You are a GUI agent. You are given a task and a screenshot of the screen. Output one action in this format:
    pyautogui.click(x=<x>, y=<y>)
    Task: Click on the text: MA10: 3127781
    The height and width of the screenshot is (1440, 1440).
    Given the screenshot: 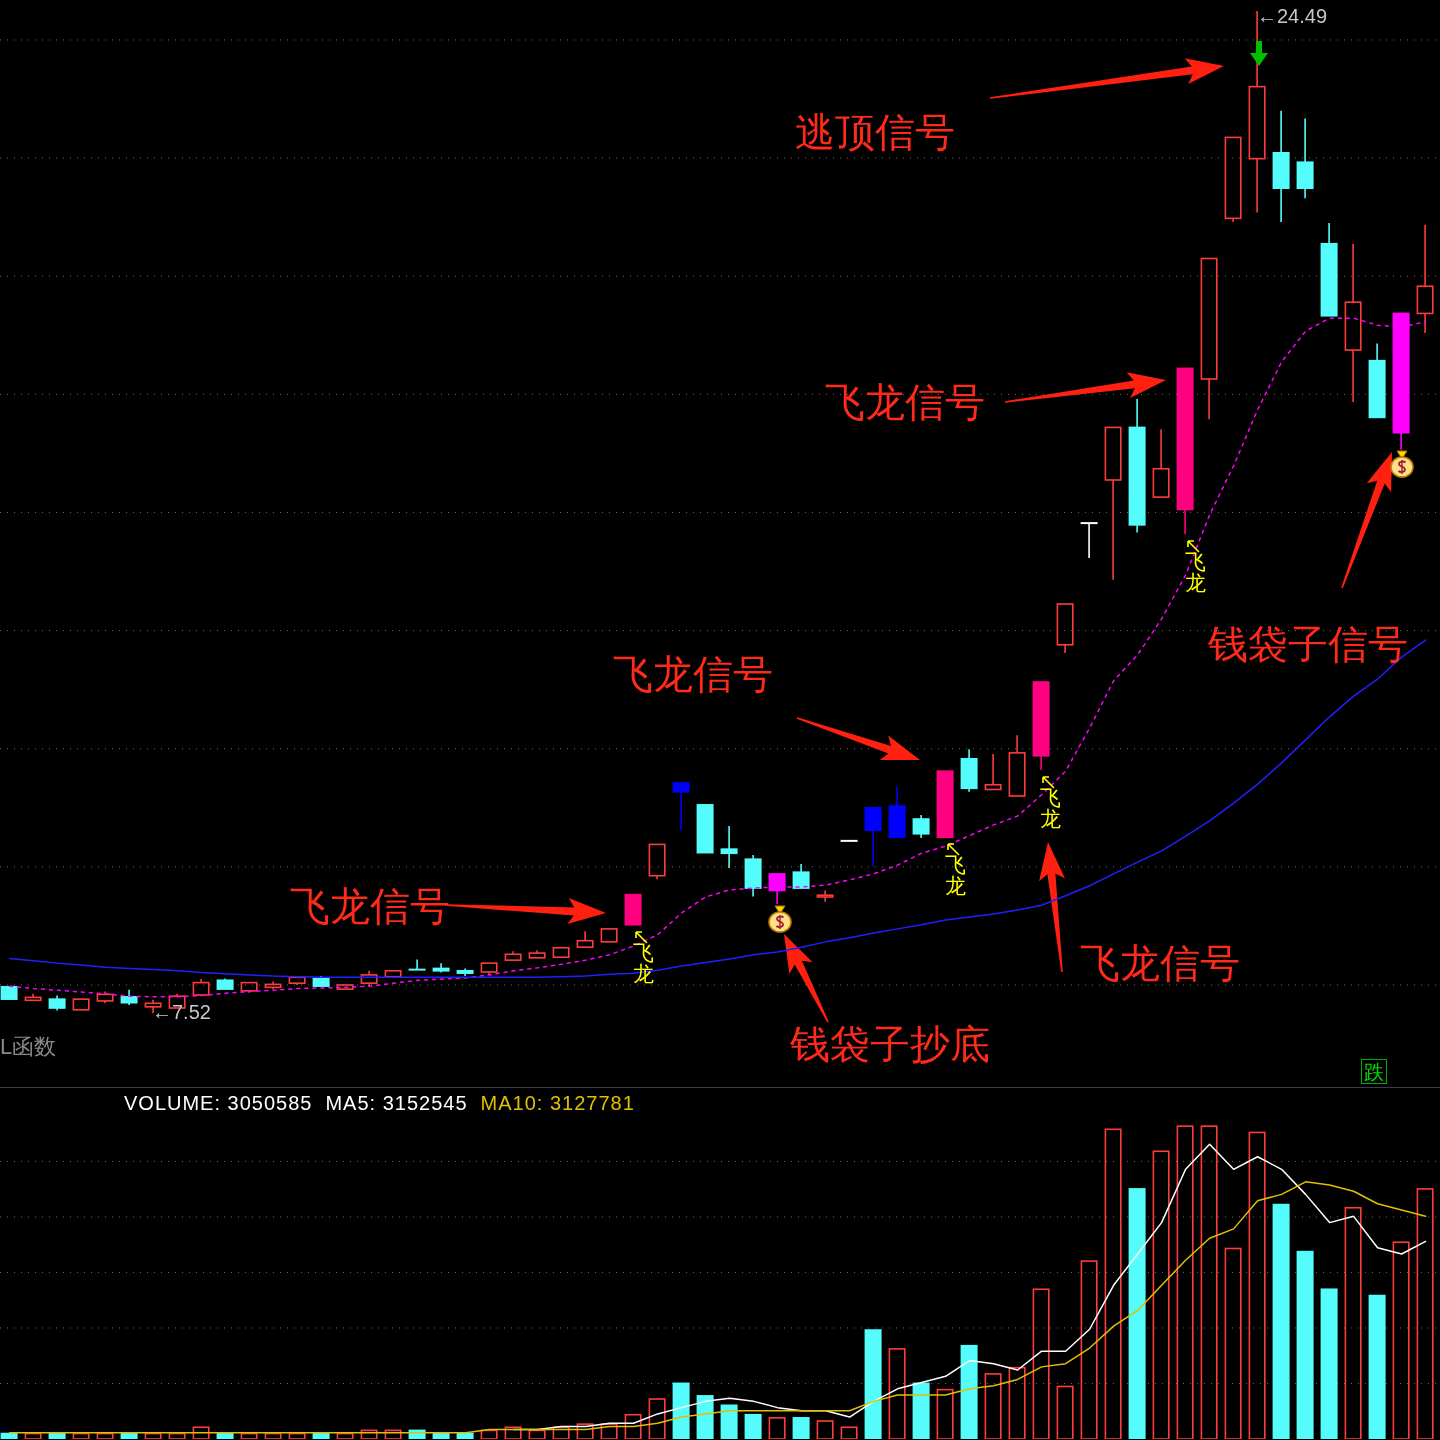 What is the action you would take?
    pyautogui.click(x=557, y=1103)
    